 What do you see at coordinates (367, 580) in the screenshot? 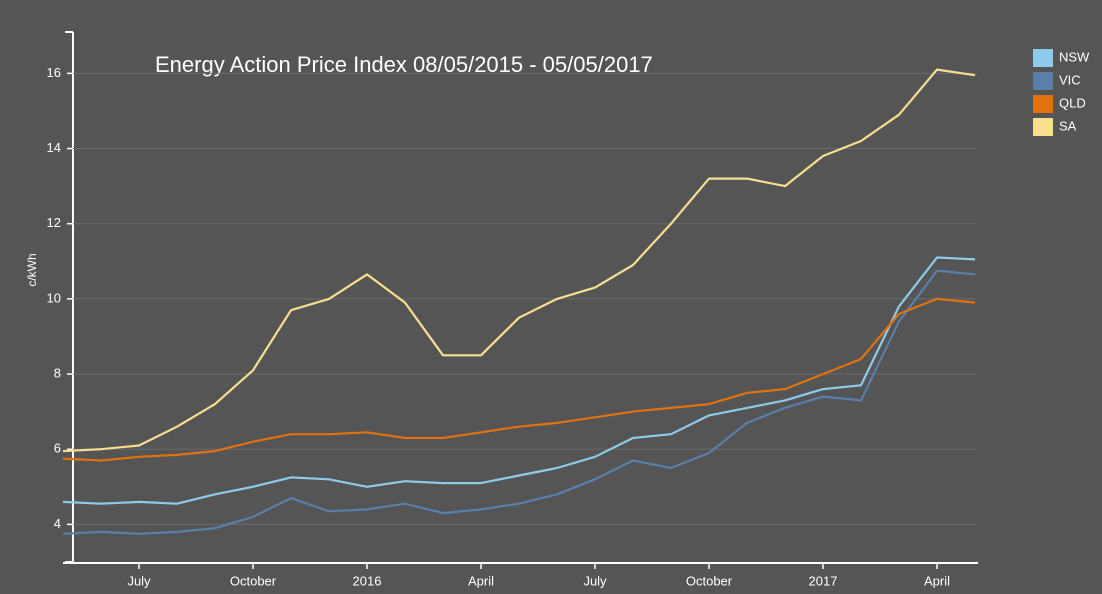
I see `x-tick-label: 2016` at bounding box center [367, 580].